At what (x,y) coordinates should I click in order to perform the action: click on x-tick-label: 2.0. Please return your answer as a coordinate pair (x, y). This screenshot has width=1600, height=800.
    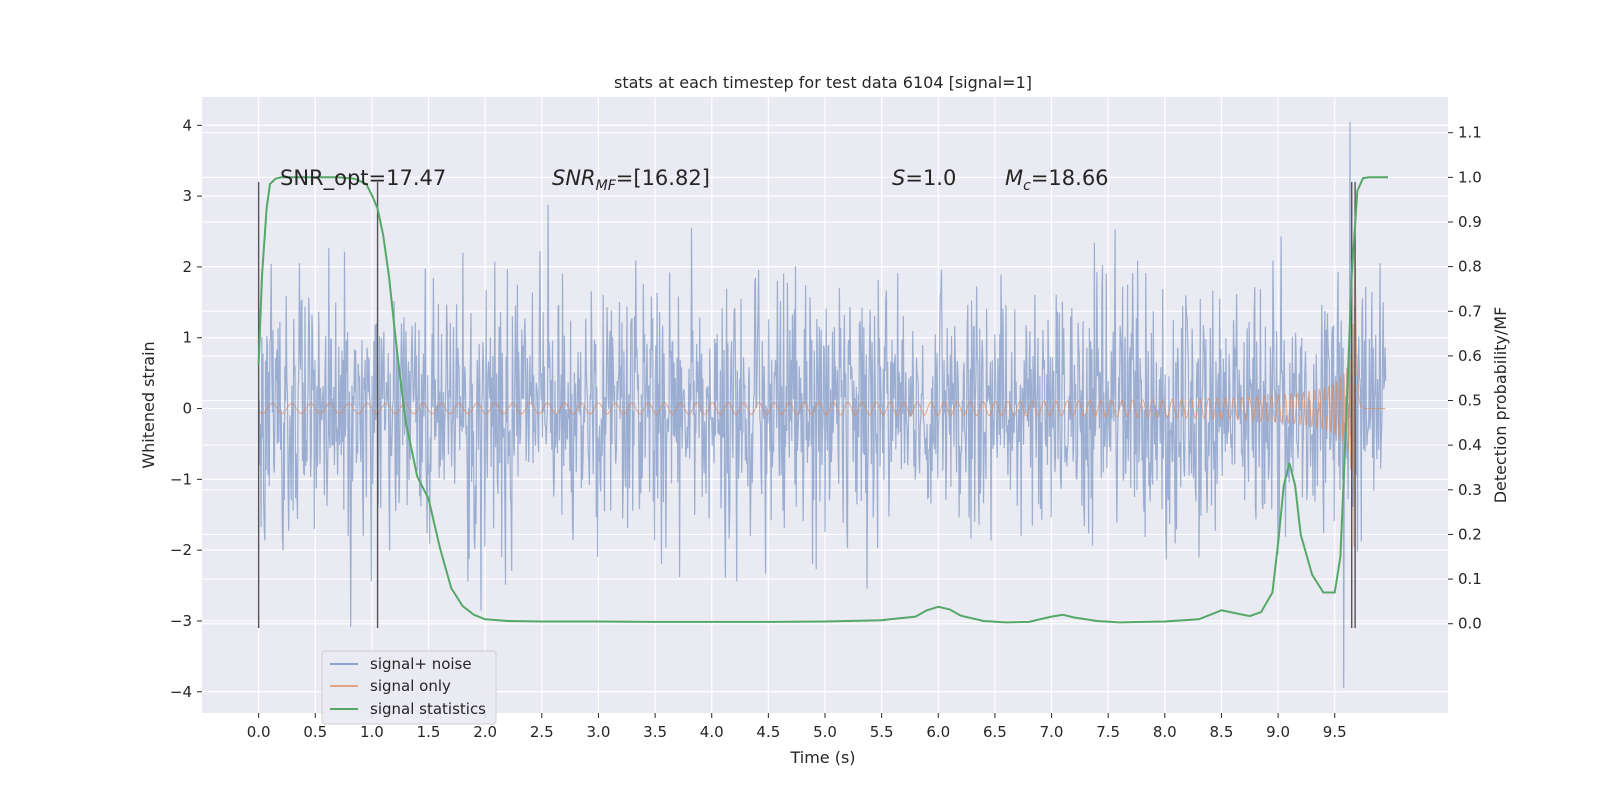
    Looking at the image, I should click on (485, 732).